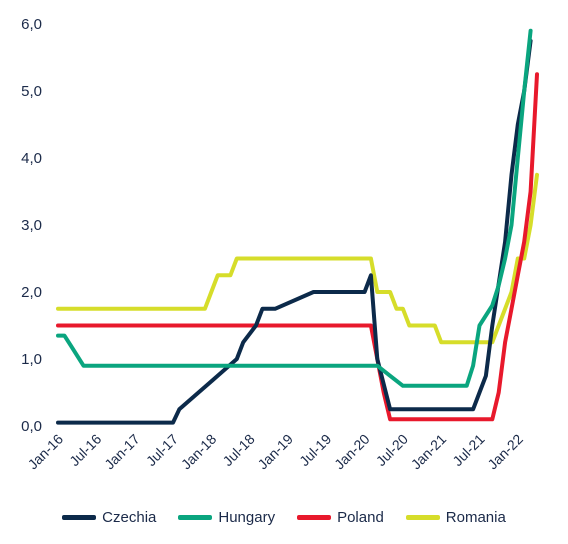 Image resolution: width=568 pixels, height=544 pixels. What do you see at coordinates (31, 292) in the screenshot?
I see `y-tick-label: 2,0` at bounding box center [31, 292].